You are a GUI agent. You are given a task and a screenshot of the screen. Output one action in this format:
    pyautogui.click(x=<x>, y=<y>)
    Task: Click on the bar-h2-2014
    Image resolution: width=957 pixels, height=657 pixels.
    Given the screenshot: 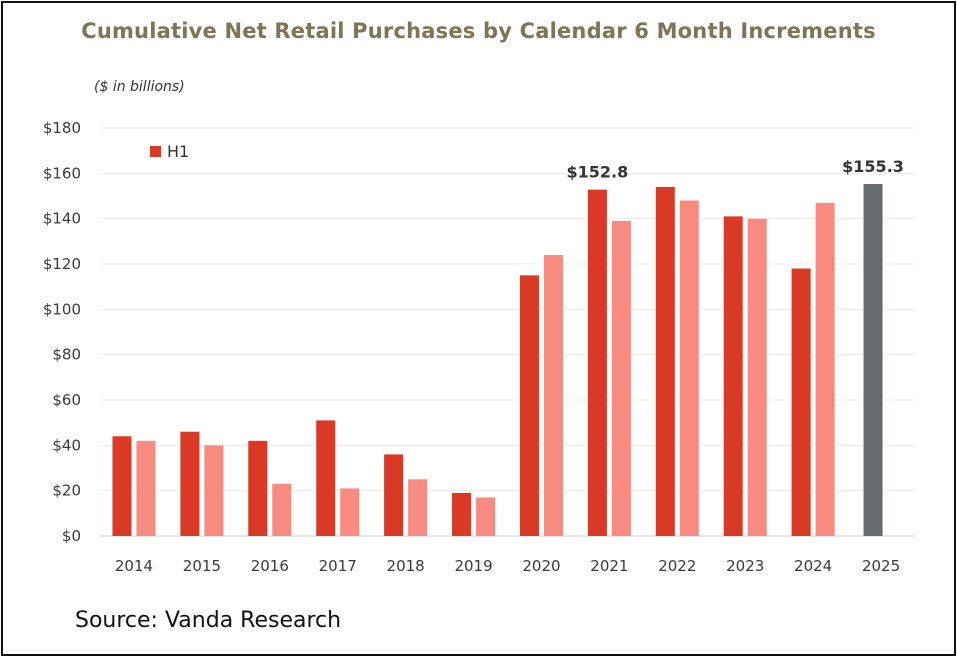 What is the action you would take?
    pyautogui.click(x=146, y=488)
    